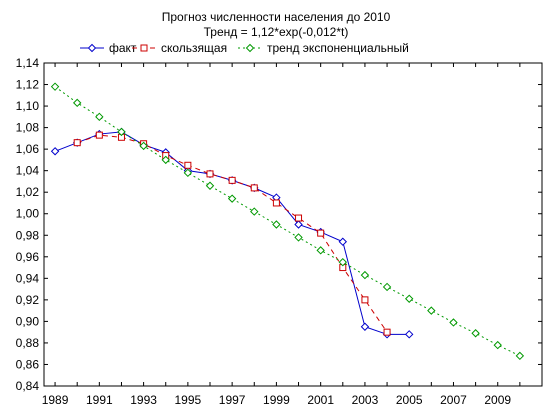 This screenshot has height=414, width=552. I want to click on legend: факт скользящая тренд экспоненциальный, so click(244, 48).